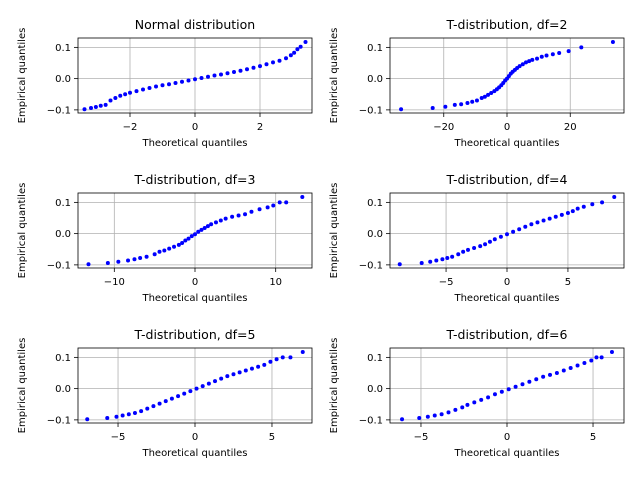  I want to click on x-tick-label: 20, so click(570, 127).